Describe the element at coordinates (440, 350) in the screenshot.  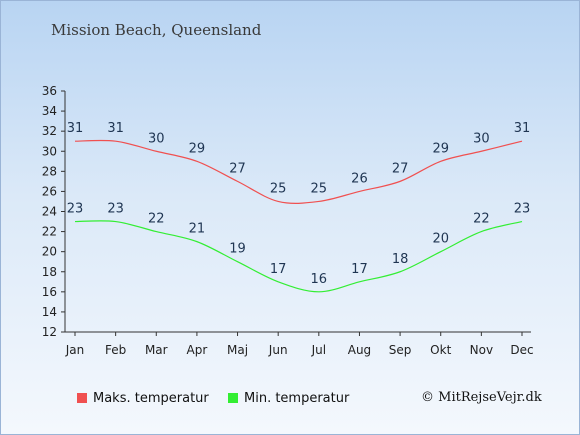
I see `x-tick-label-okt: Okt` at that location.